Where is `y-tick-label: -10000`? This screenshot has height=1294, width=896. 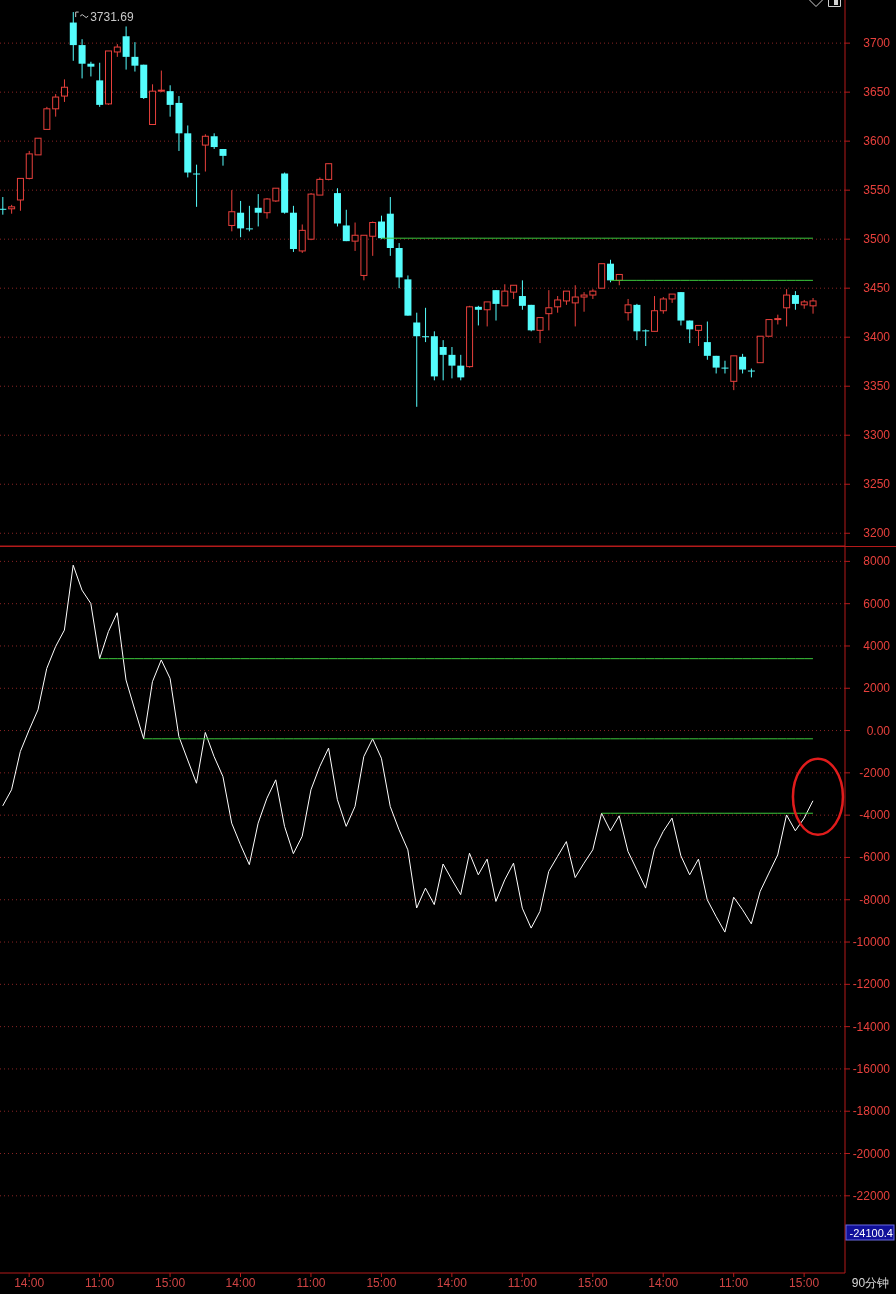 y-tick-label: -10000 is located at coordinates (871, 942).